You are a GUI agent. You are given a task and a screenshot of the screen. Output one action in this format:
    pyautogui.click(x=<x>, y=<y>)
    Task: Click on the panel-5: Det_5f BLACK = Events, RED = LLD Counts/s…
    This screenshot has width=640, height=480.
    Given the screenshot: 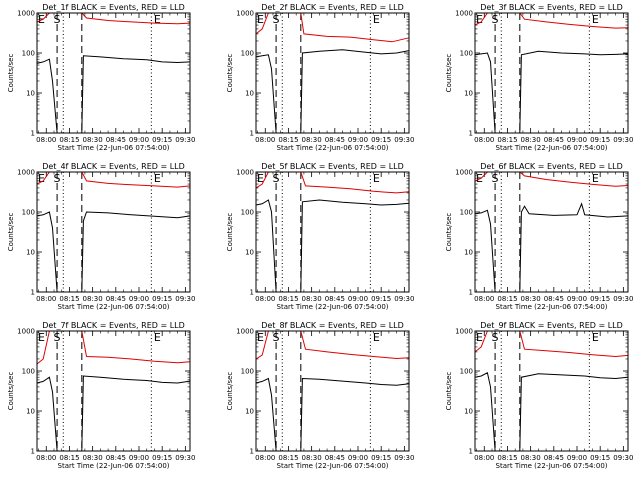 What is the action you would take?
    pyautogui.click(x=320, y=236)
    